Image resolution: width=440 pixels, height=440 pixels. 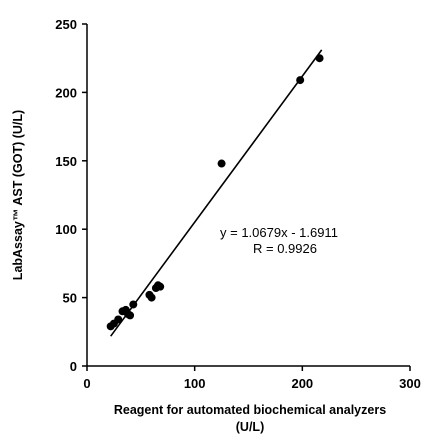 I want to click on equation-annotation: y = 1.0679x - 1.6911, so click(x=279, y=232).